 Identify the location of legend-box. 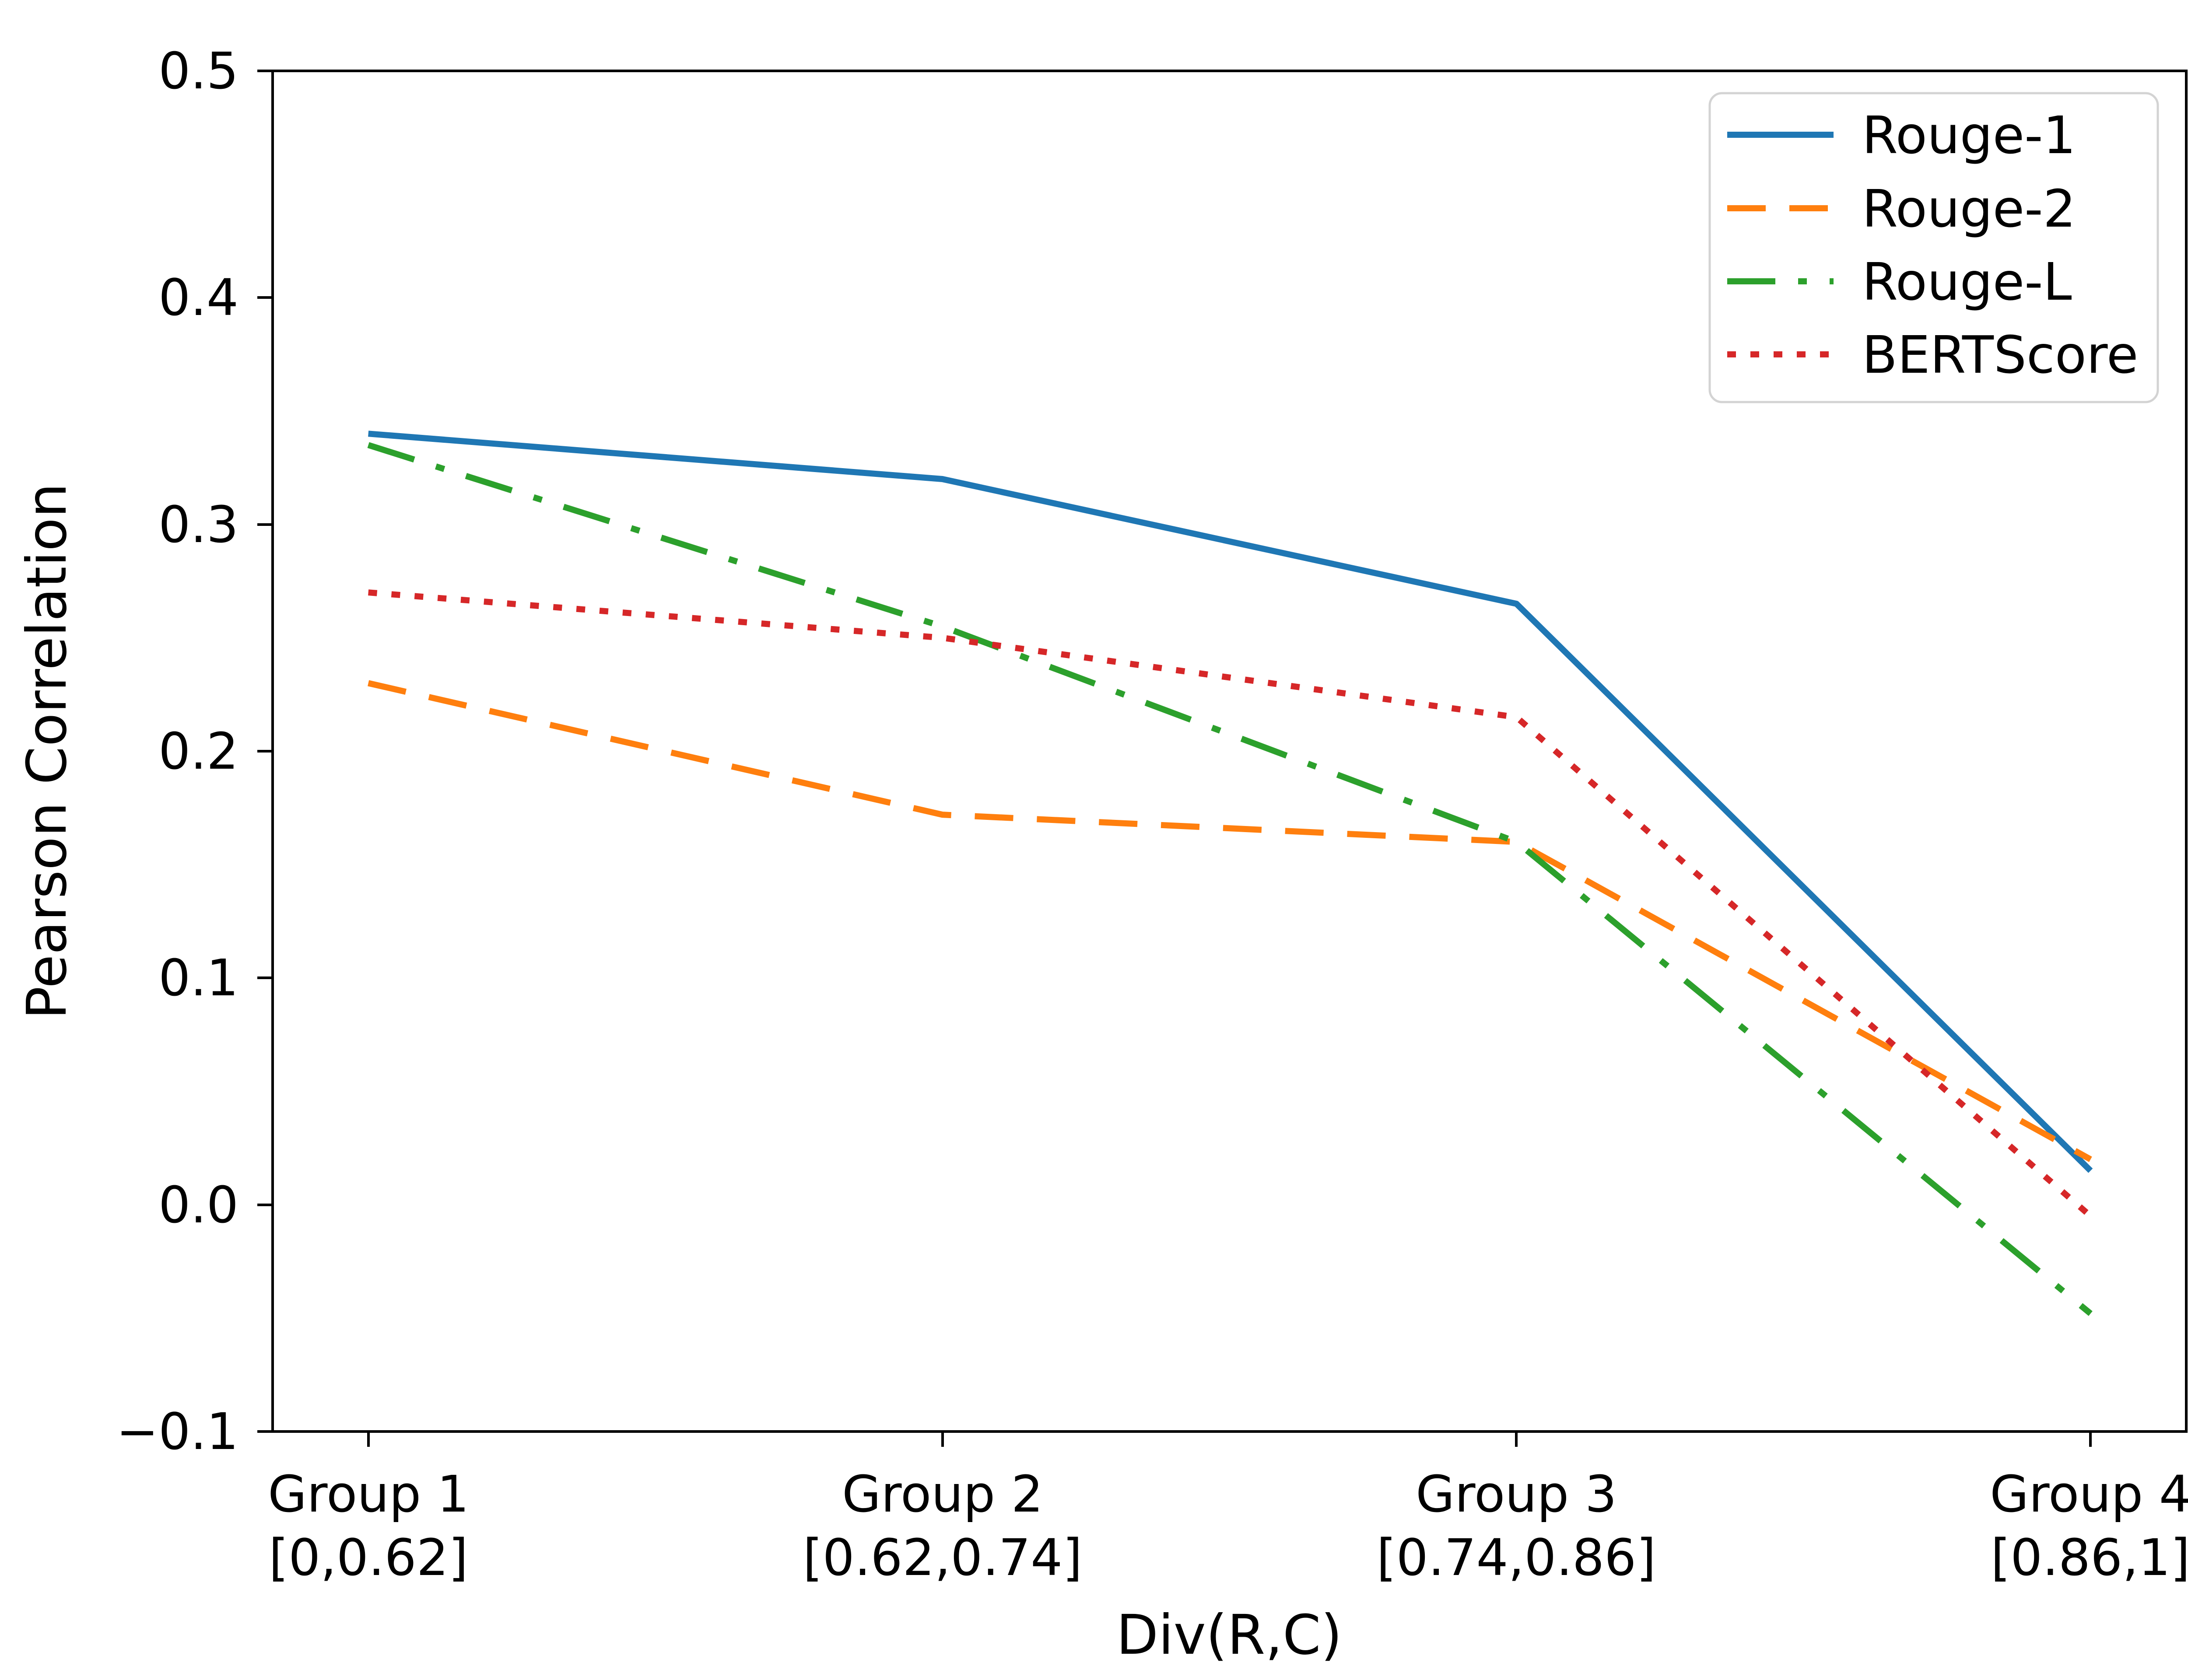
(1934, 247).